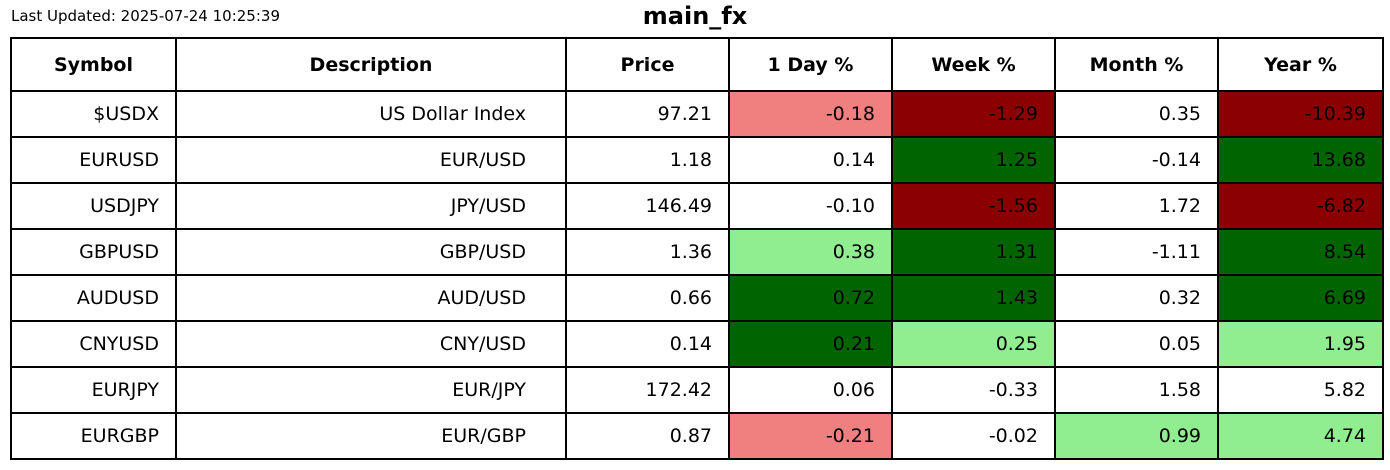 The width and height of the screenshot is (1390, 470). Describe the element at coordinates (973, 436) in the screenshot. I see `week-pct-cell: -0.02` at that location.